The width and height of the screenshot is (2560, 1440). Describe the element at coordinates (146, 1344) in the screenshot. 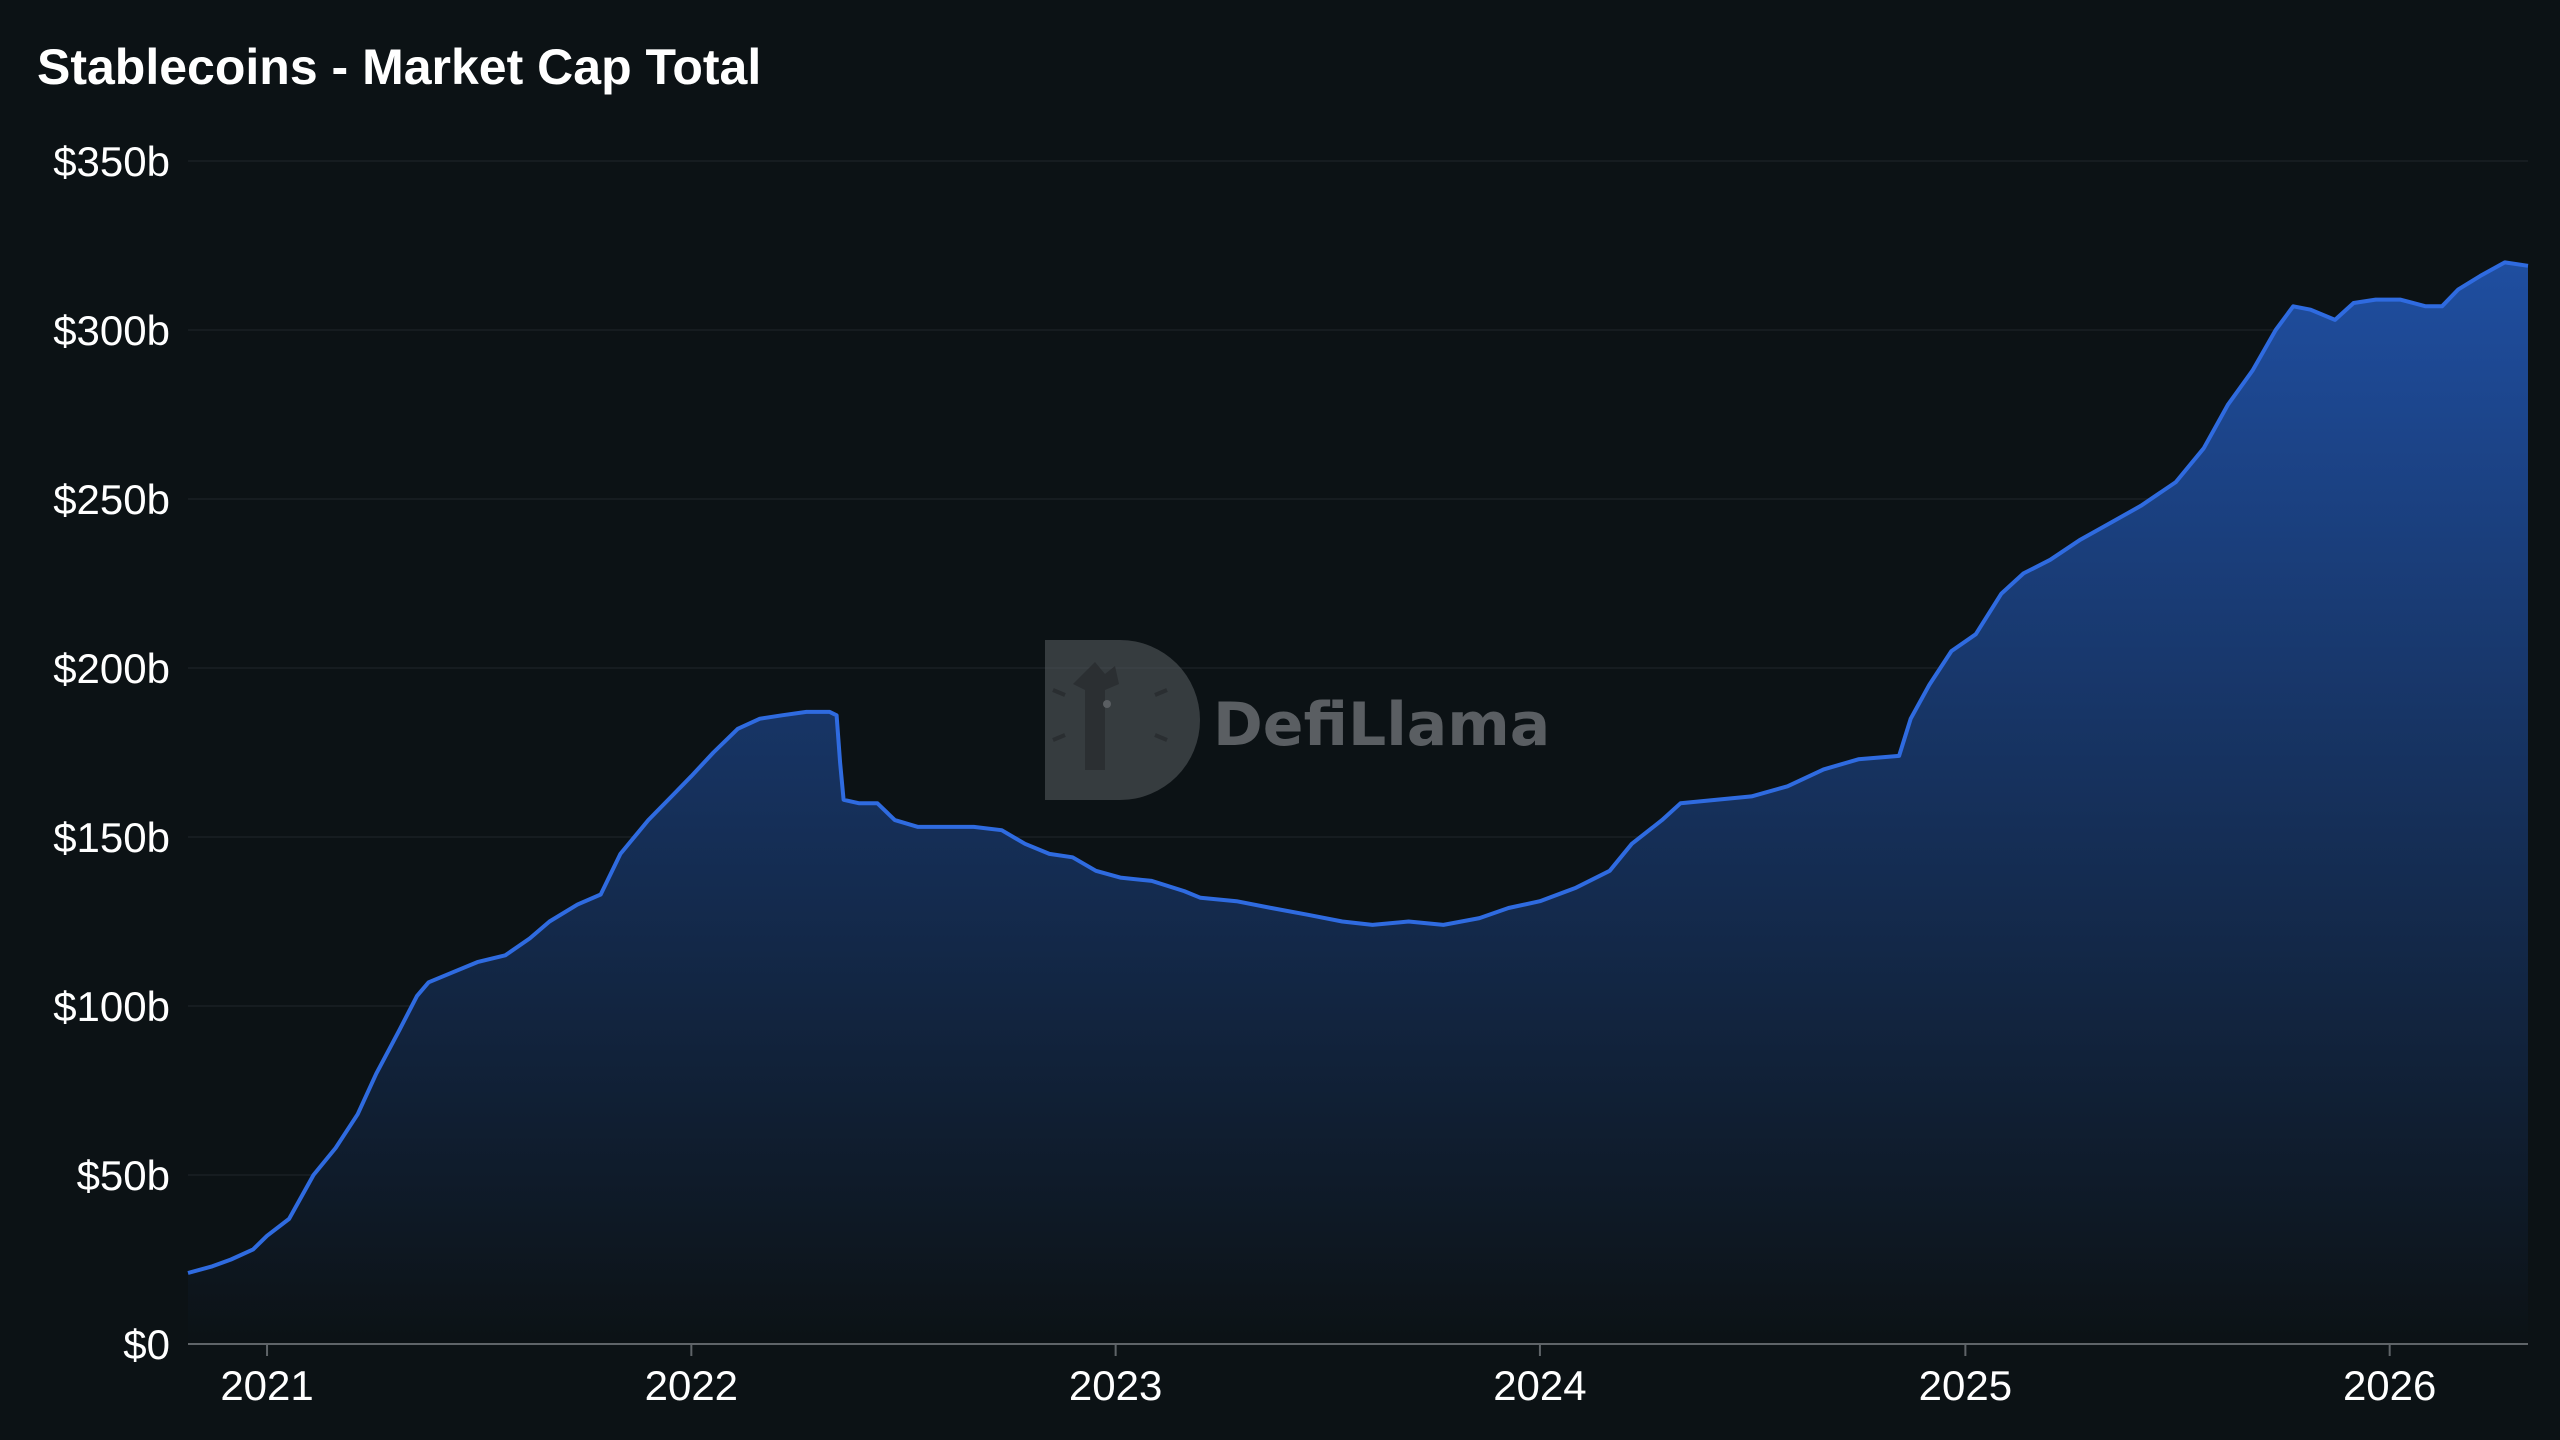

I see `y-tick-label: $0` at that location.